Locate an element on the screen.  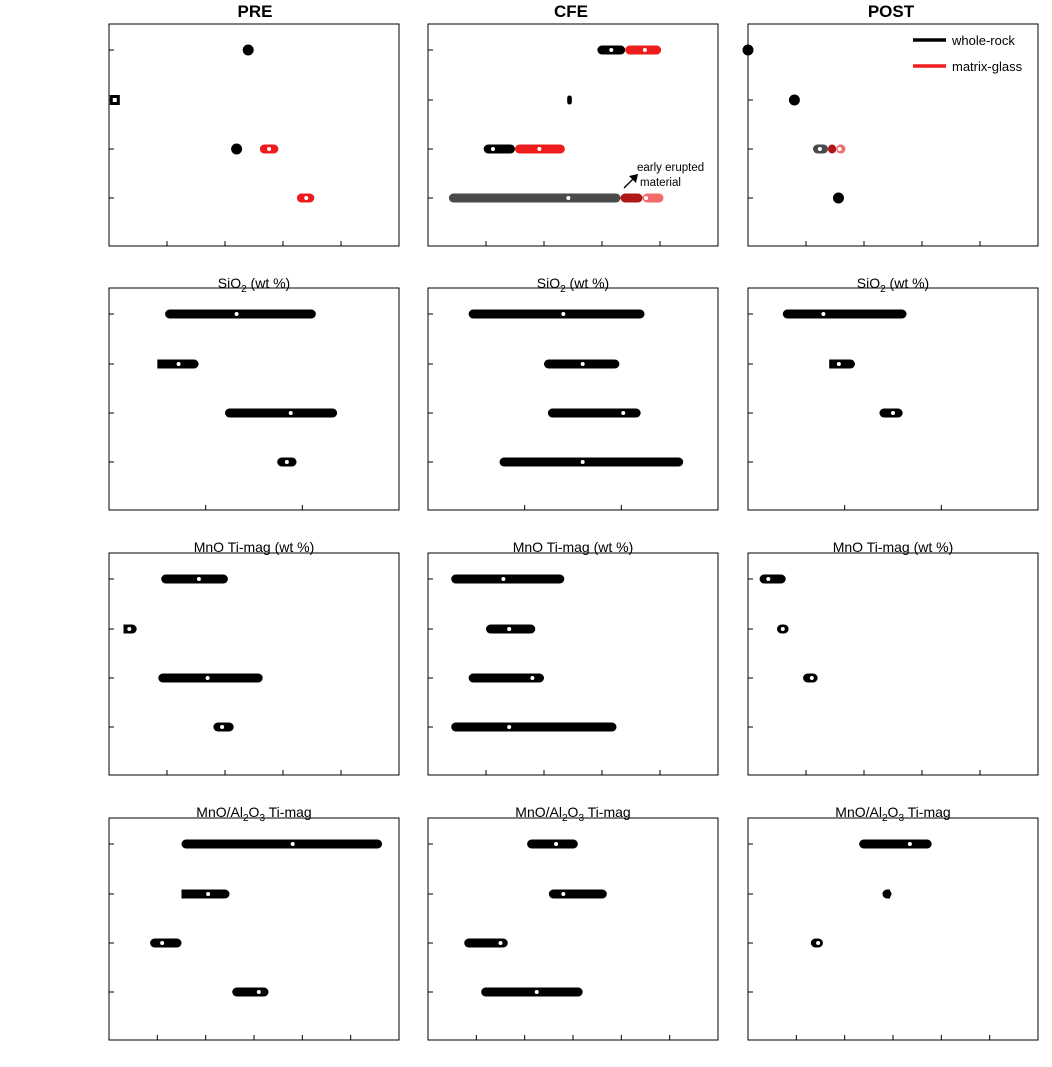
panel-sio2-cfe: SiO2 (wt %) is located at coordinates (573, 159).